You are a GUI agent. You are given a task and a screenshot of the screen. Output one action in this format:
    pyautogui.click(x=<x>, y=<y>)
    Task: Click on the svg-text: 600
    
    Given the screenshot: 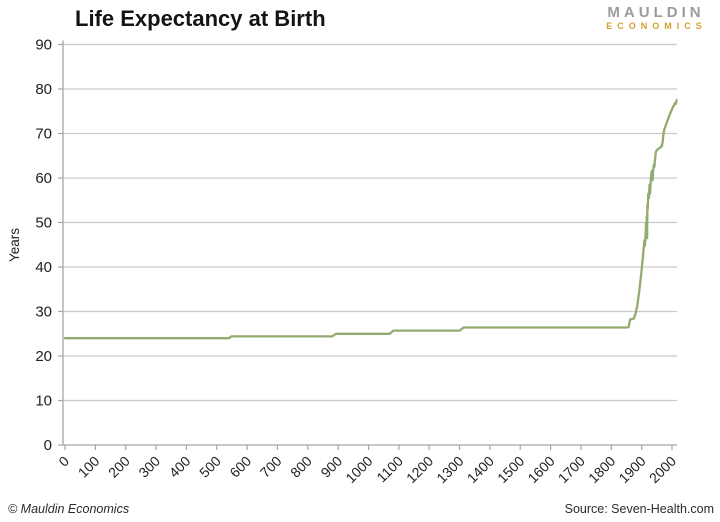 What is the action you would take?
    pyautogui.click(x=240, y=467)
    